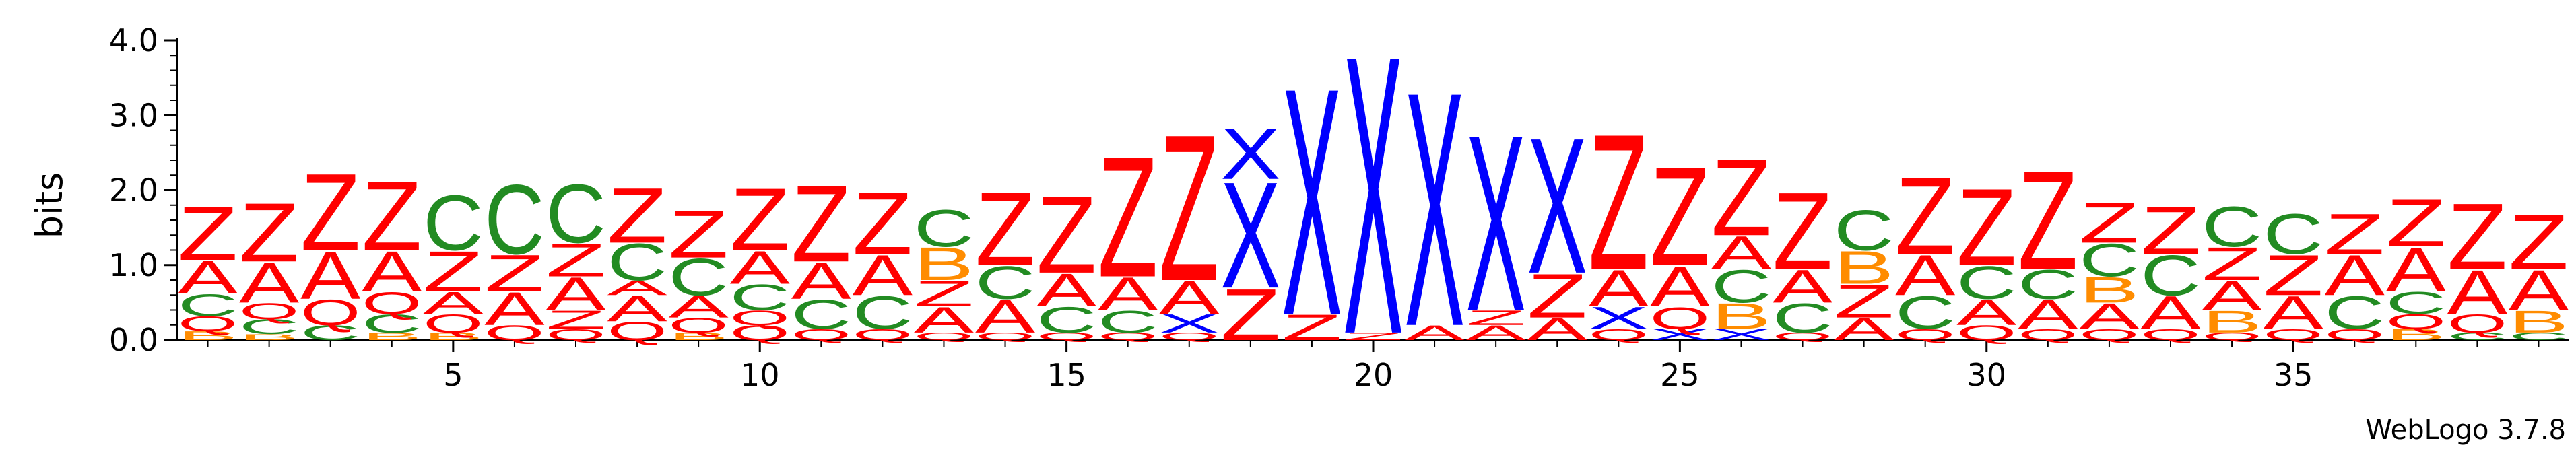  Describe the element at coordinates (133, 115) in the screenshot. I see `y-tick-label: 3.0` at that location.